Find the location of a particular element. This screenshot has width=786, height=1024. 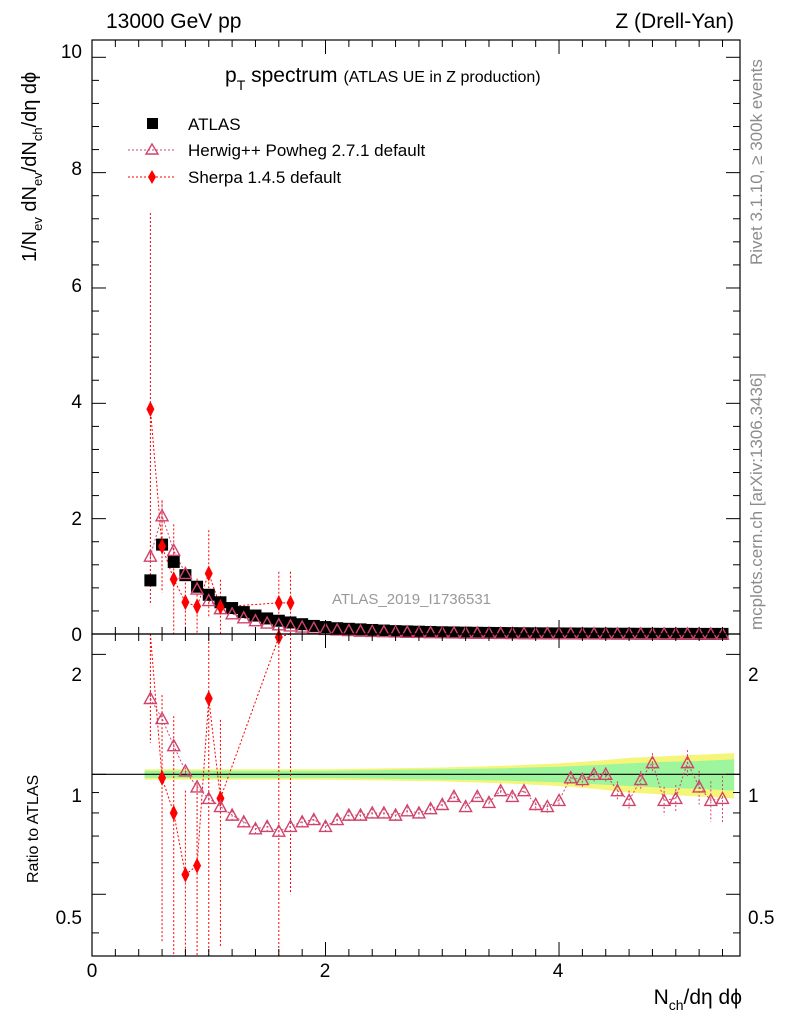

main-y-axis-title: 1/Nev dNev/dNch/dη dϕ is located at coordinates (32, 167).